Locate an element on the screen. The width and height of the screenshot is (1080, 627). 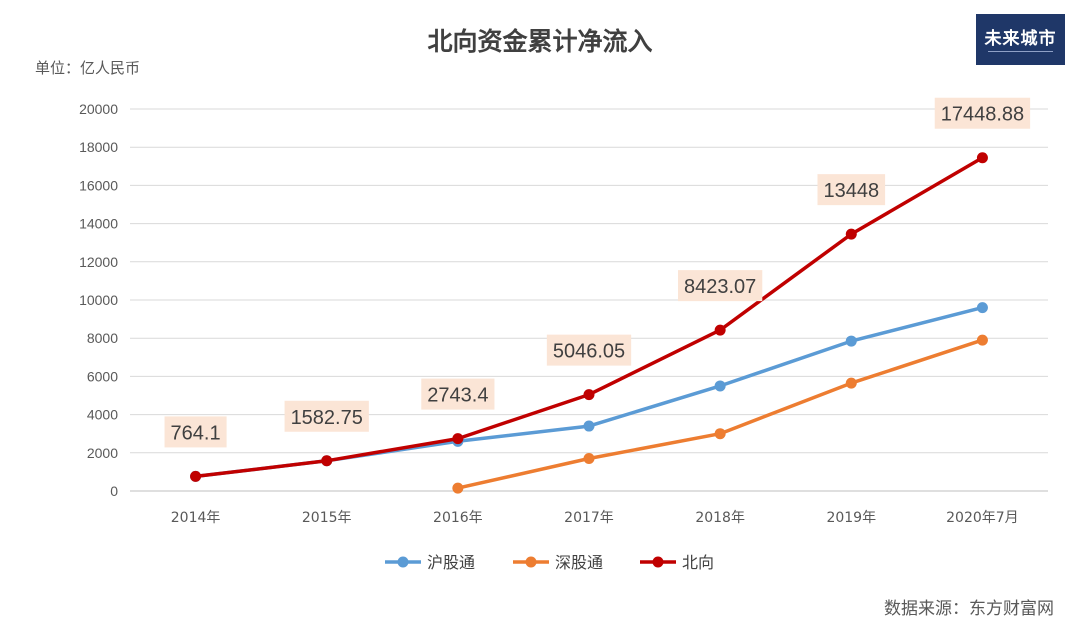
data-label-text: 8423.07 is located at coordinates (720, 287).